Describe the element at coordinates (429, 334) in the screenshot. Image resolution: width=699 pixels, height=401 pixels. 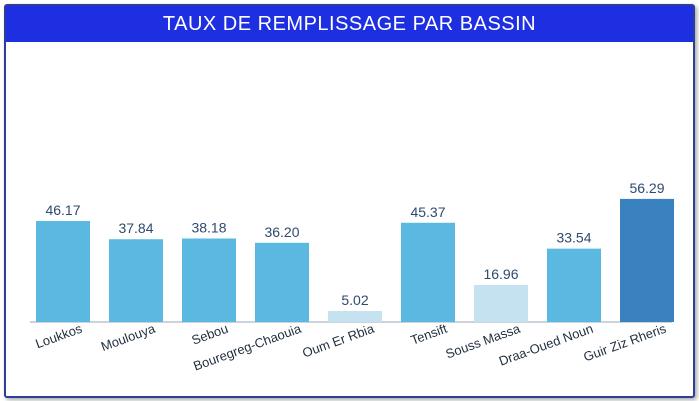
I see `category-label-5: Tensift` at that location.